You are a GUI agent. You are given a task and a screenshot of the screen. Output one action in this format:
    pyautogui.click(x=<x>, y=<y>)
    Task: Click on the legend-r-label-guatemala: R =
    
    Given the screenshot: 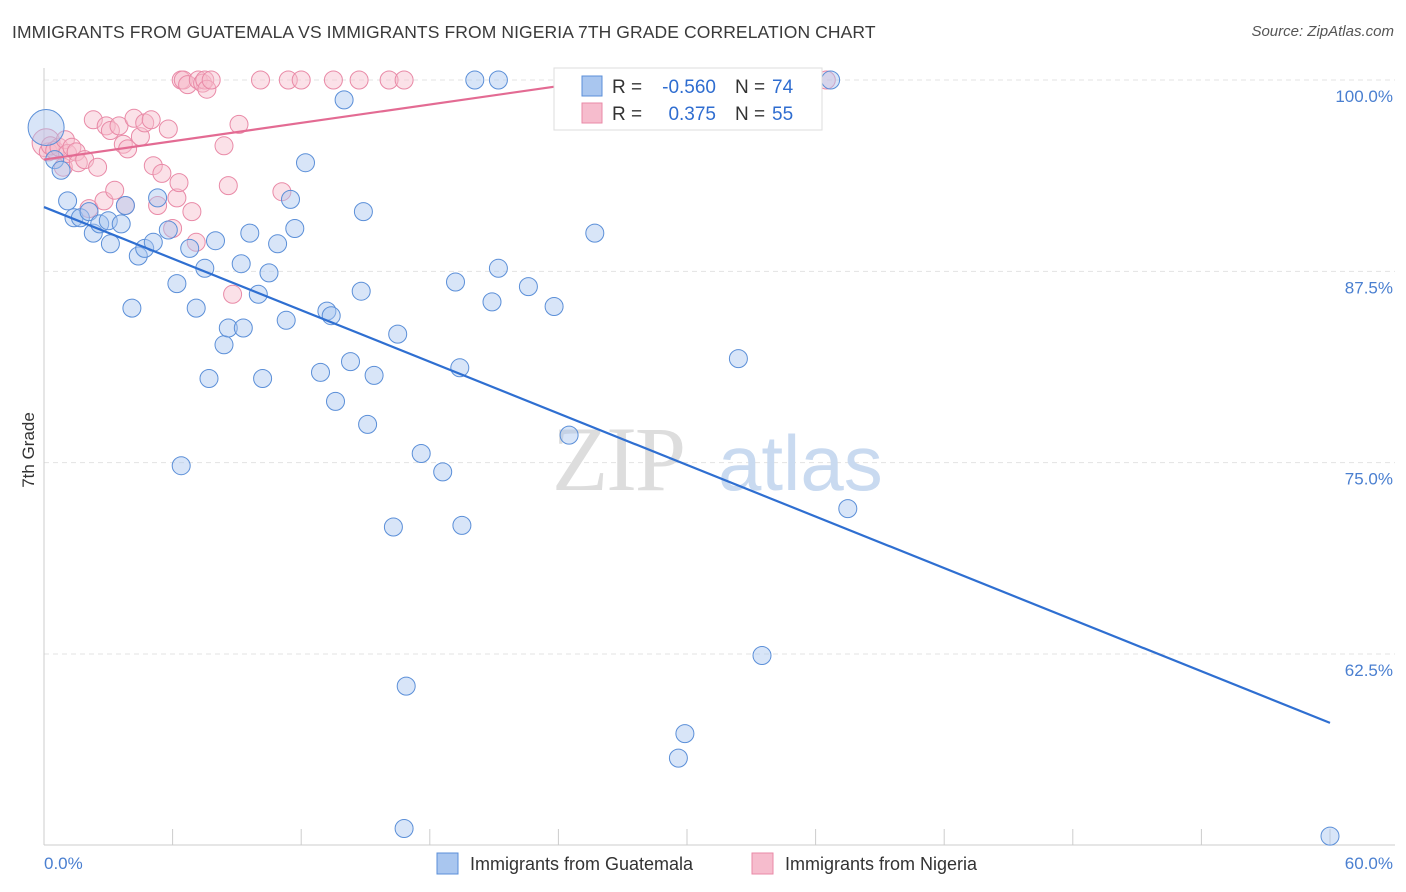 What is the action you would take?
    pyautogui.click(x=627, y=87)
    